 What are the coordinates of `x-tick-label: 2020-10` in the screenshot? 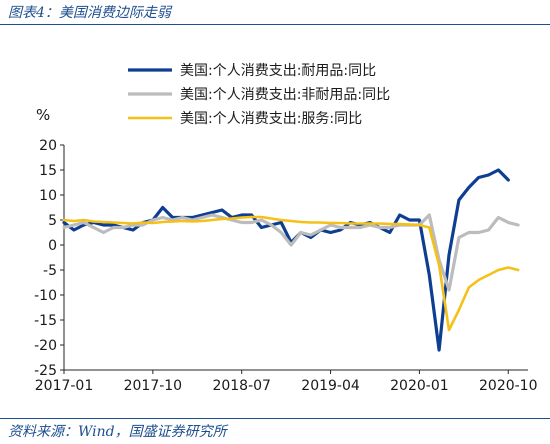 It's located at (508, 386).